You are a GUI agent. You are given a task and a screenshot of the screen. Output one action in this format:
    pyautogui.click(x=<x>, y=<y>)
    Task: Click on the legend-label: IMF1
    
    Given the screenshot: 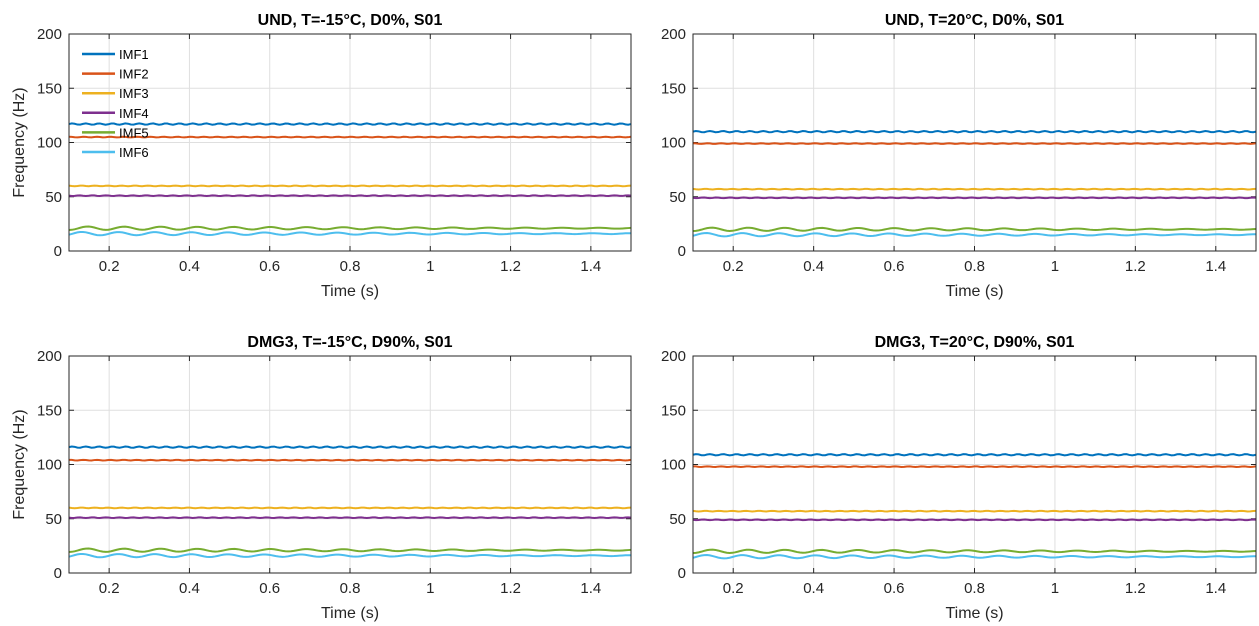 What is the action you would take?
    pyautogui.click(x=134, y=54)
    